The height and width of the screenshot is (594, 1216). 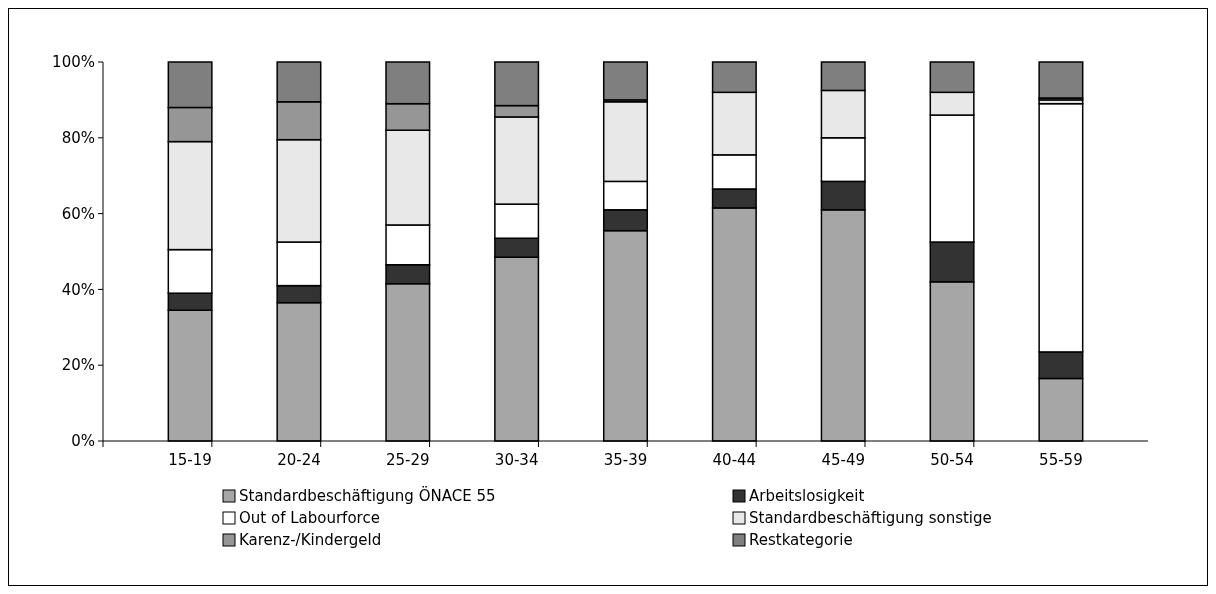 What do you see at coordinates (78, 138) in the screenshot?
I see `y-tick-label: 80%` at bounding box center [78, 138].